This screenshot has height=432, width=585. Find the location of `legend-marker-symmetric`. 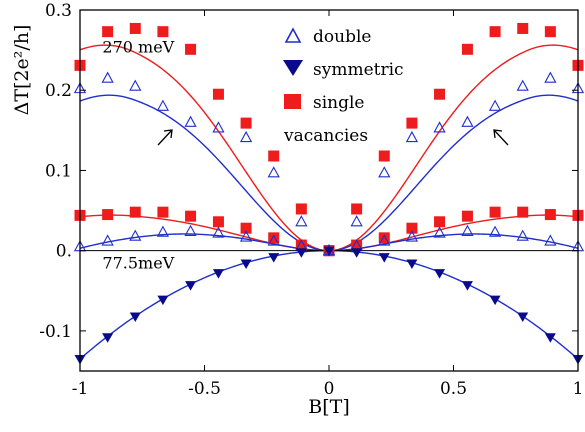

legend-marker-symmetric is located at coordinates (293, 68).